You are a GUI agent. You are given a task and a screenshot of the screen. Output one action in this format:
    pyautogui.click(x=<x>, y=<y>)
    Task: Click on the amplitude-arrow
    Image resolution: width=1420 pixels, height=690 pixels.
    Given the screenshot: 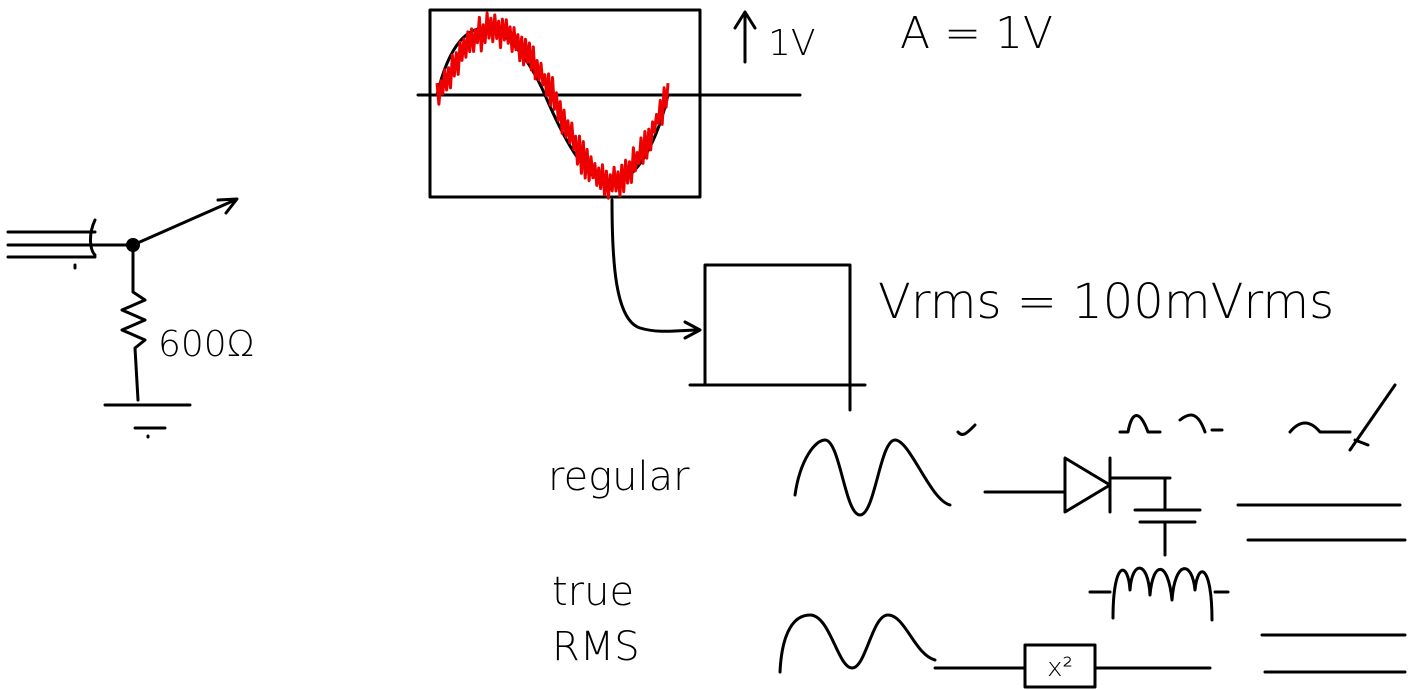 What is the action you would take?
    pyautogui.click(x=745, y=37)
    